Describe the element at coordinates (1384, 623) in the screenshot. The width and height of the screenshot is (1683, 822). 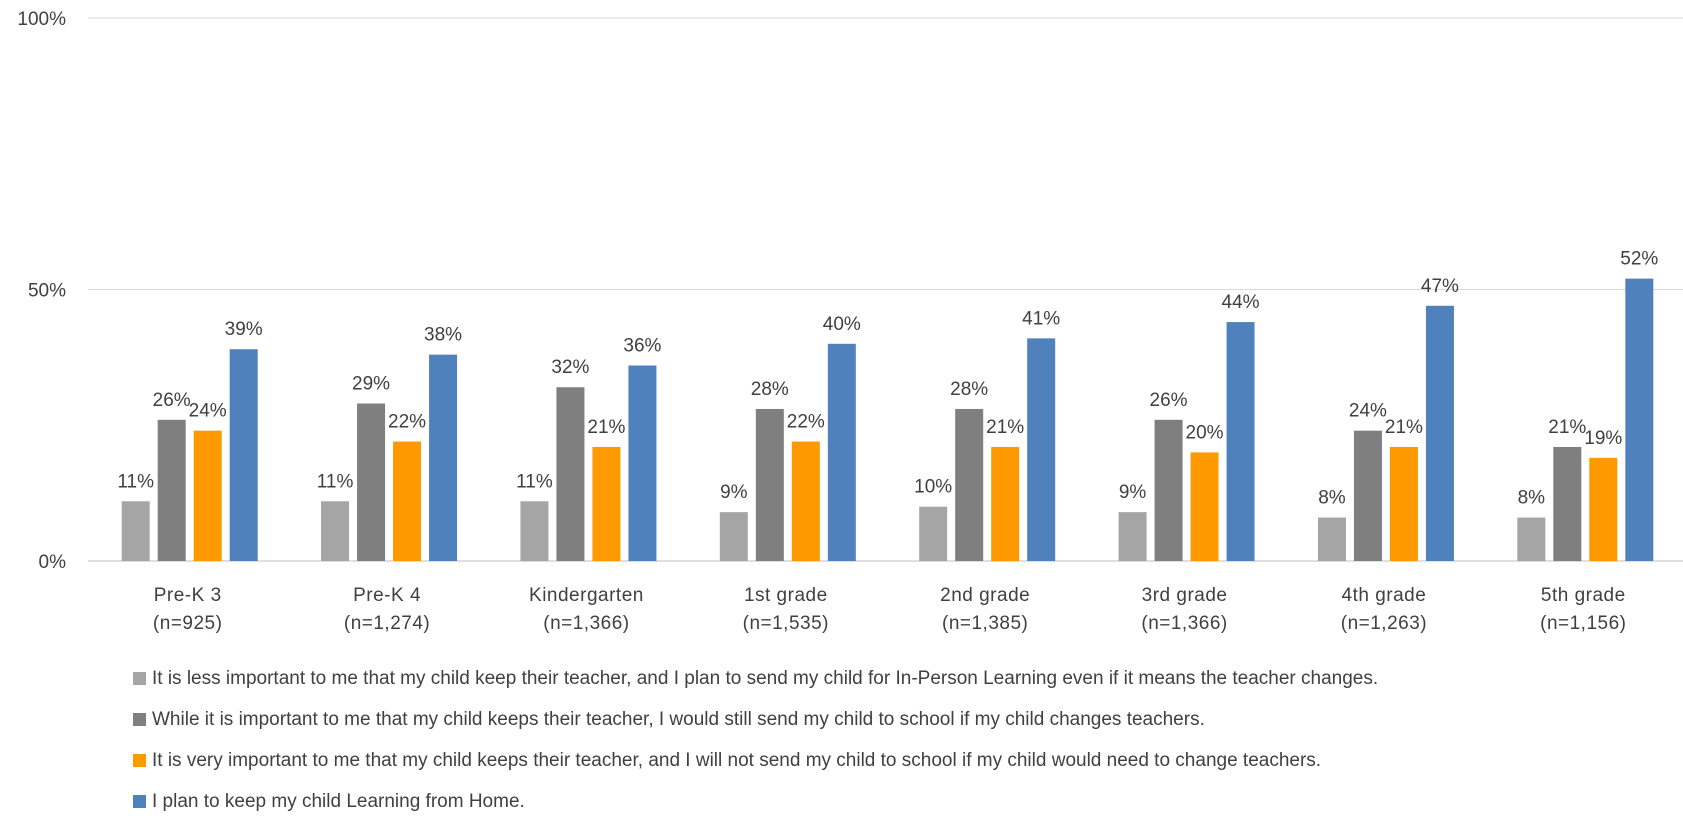
I see `category-sample-size: (n=1,263)` at that location.